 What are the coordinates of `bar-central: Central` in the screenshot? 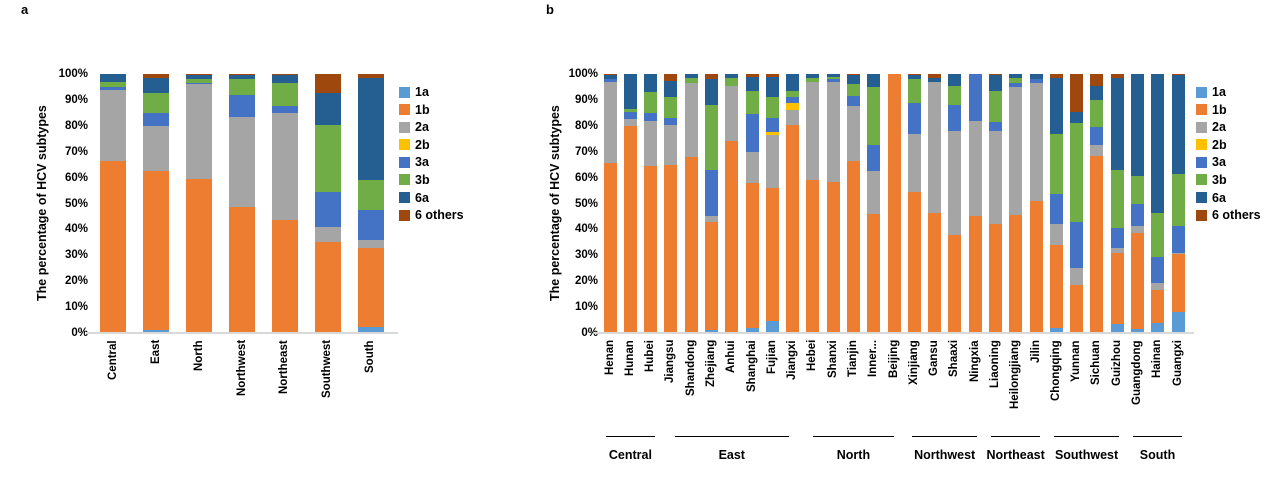 It's located at (113, 253).